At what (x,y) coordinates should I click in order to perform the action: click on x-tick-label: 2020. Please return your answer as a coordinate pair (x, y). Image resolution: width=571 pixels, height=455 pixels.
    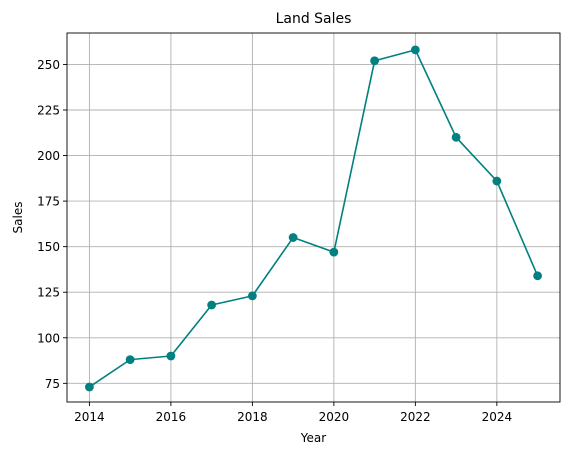
    Looking at the image, I should click on (334, 417).